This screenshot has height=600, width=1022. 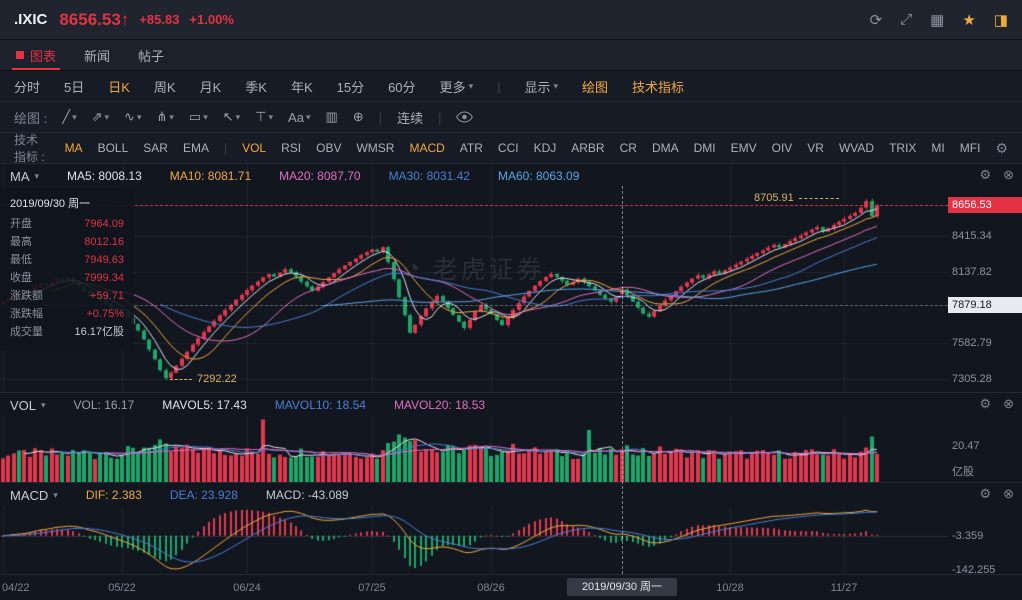 What do you see at coordinates (254, 148) in the screenshot?
I see `indicator-vol: VOL` at bounding box center [254, 148].